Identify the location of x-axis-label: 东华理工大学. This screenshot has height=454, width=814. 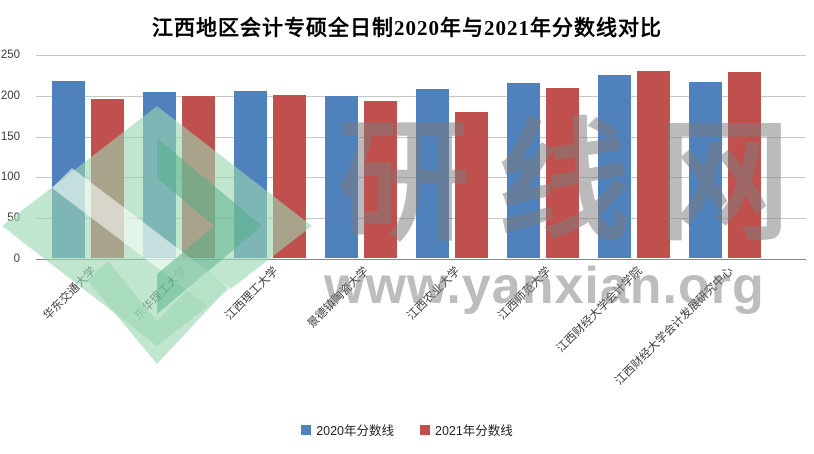
(160, 294).